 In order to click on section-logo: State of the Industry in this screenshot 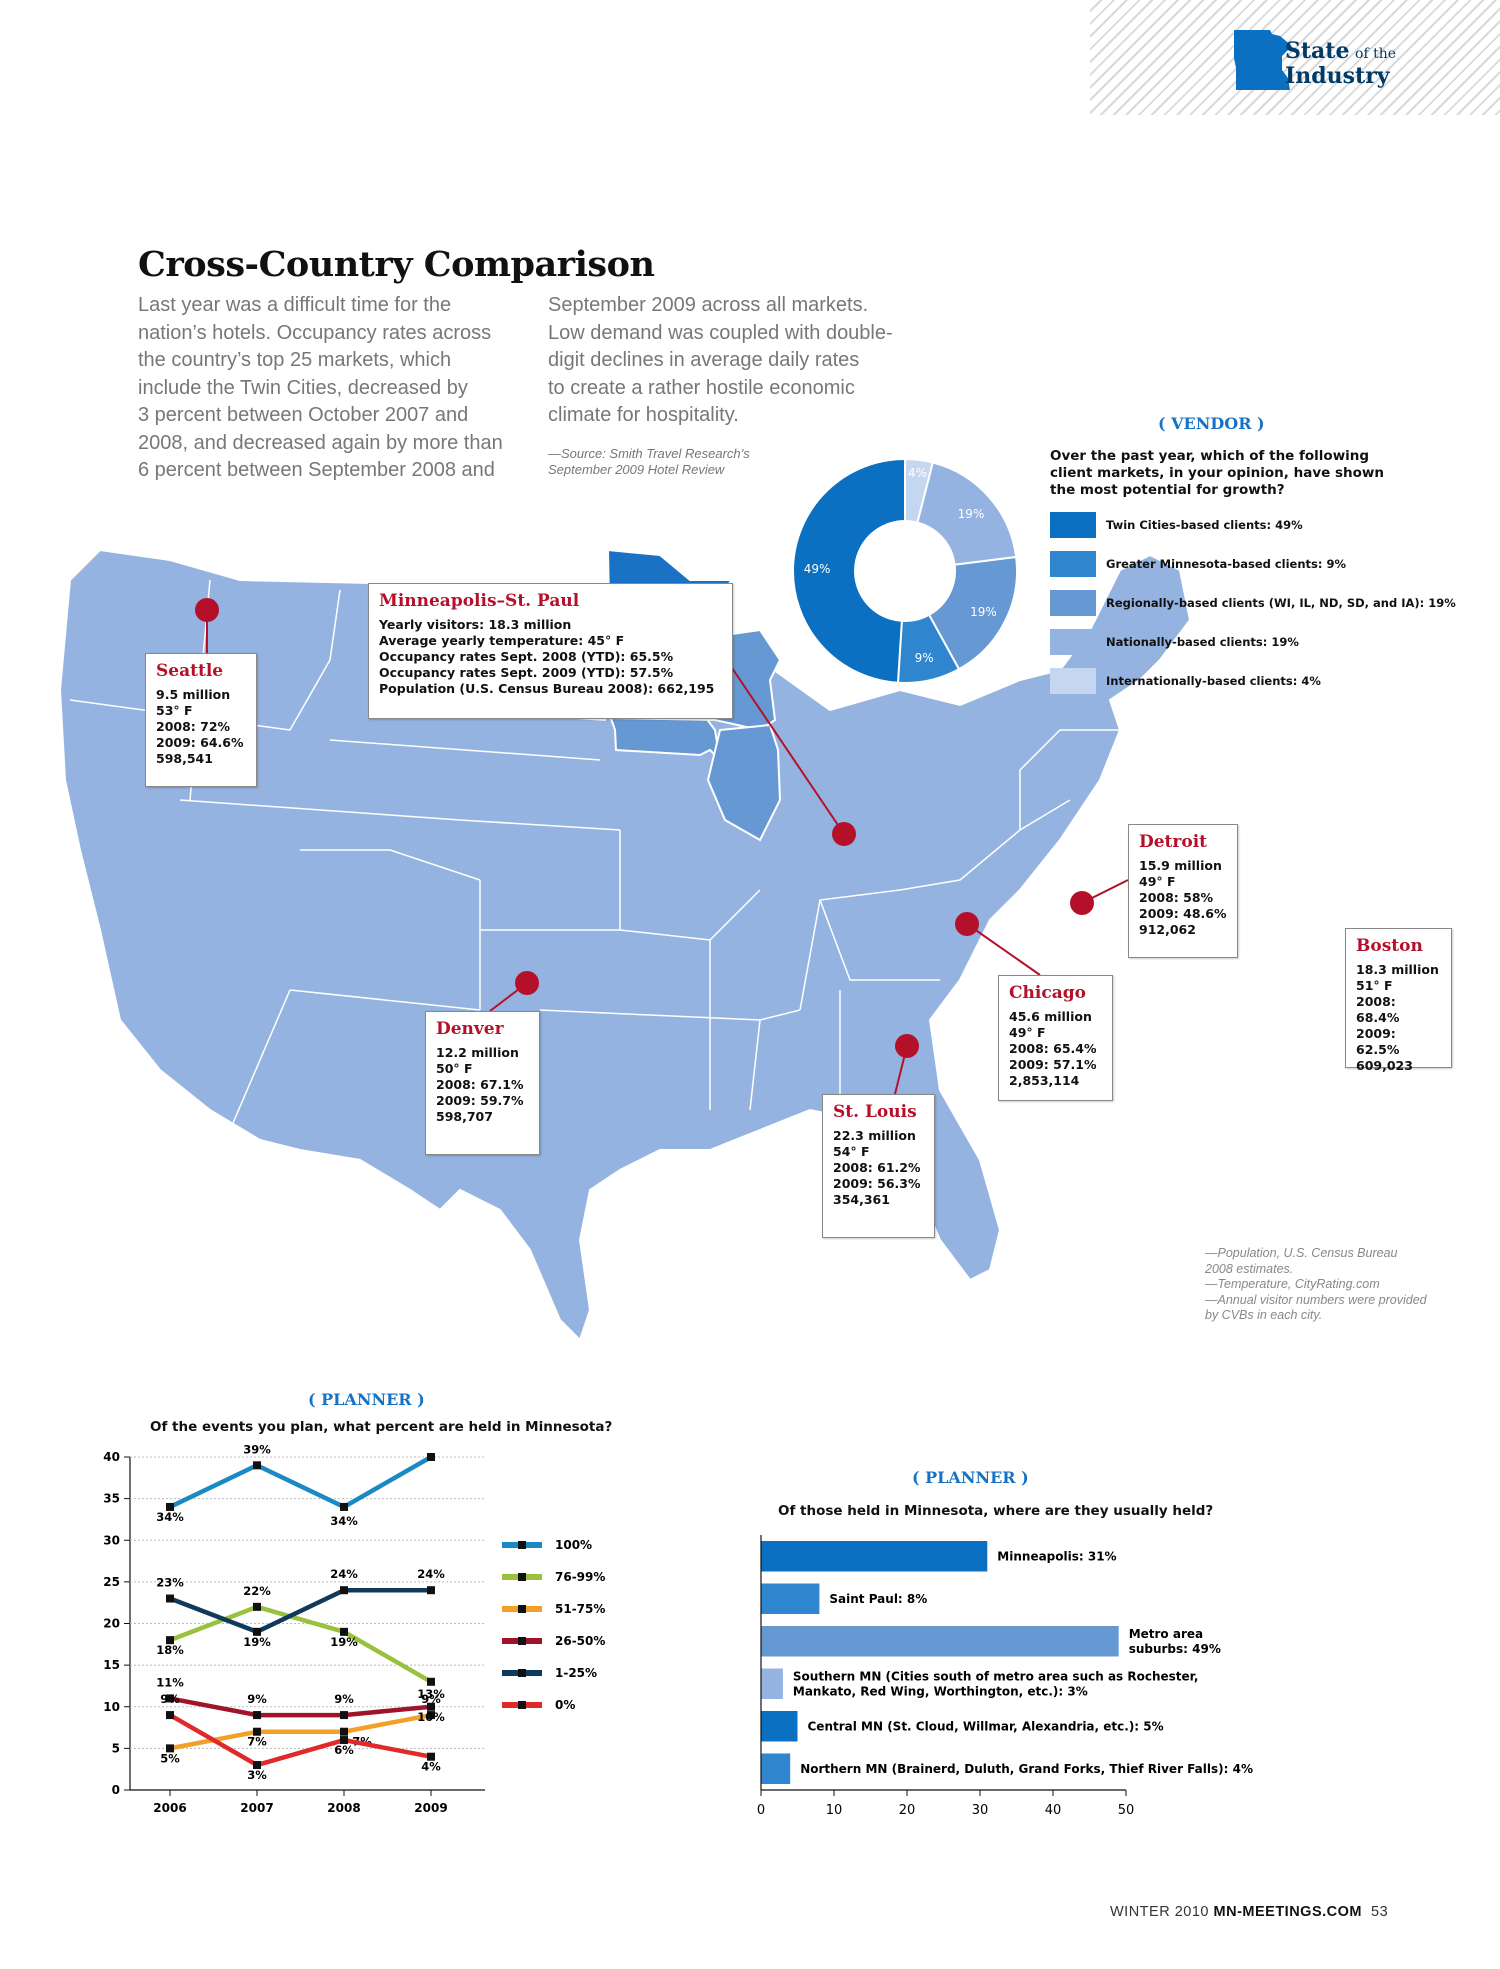, I will do `click(1340, 63)`.